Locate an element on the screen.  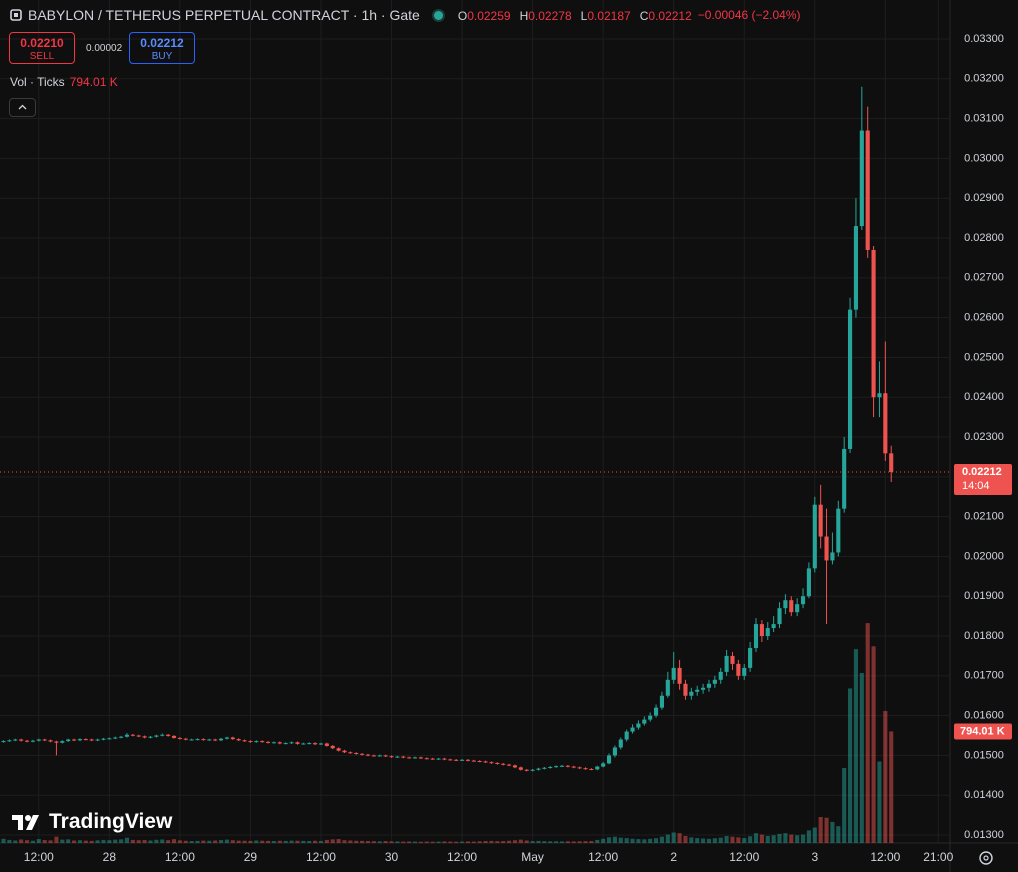
y-tick-label: 0.03000 is located at coordinates (984, 158).